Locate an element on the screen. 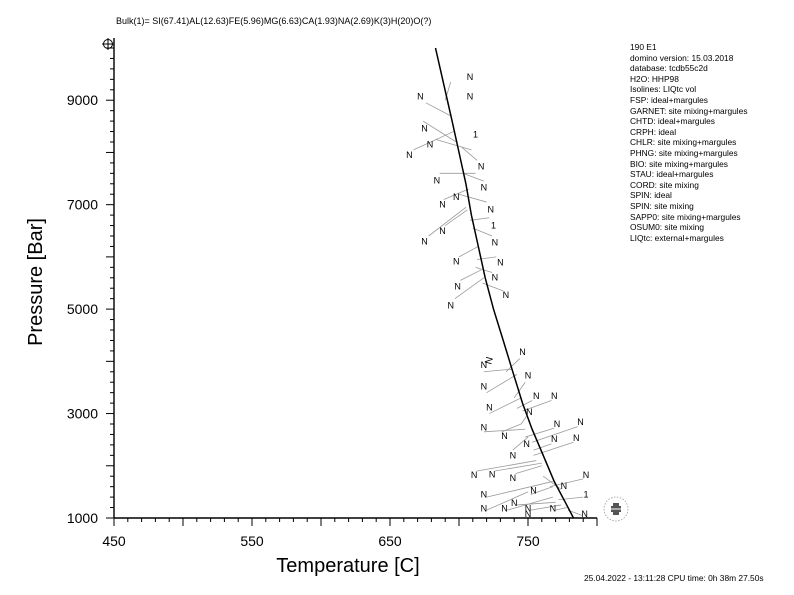 This screenshot has height=595, width=794. info-line: CHTD: ideal+margules is located at coordinates (672, 121).